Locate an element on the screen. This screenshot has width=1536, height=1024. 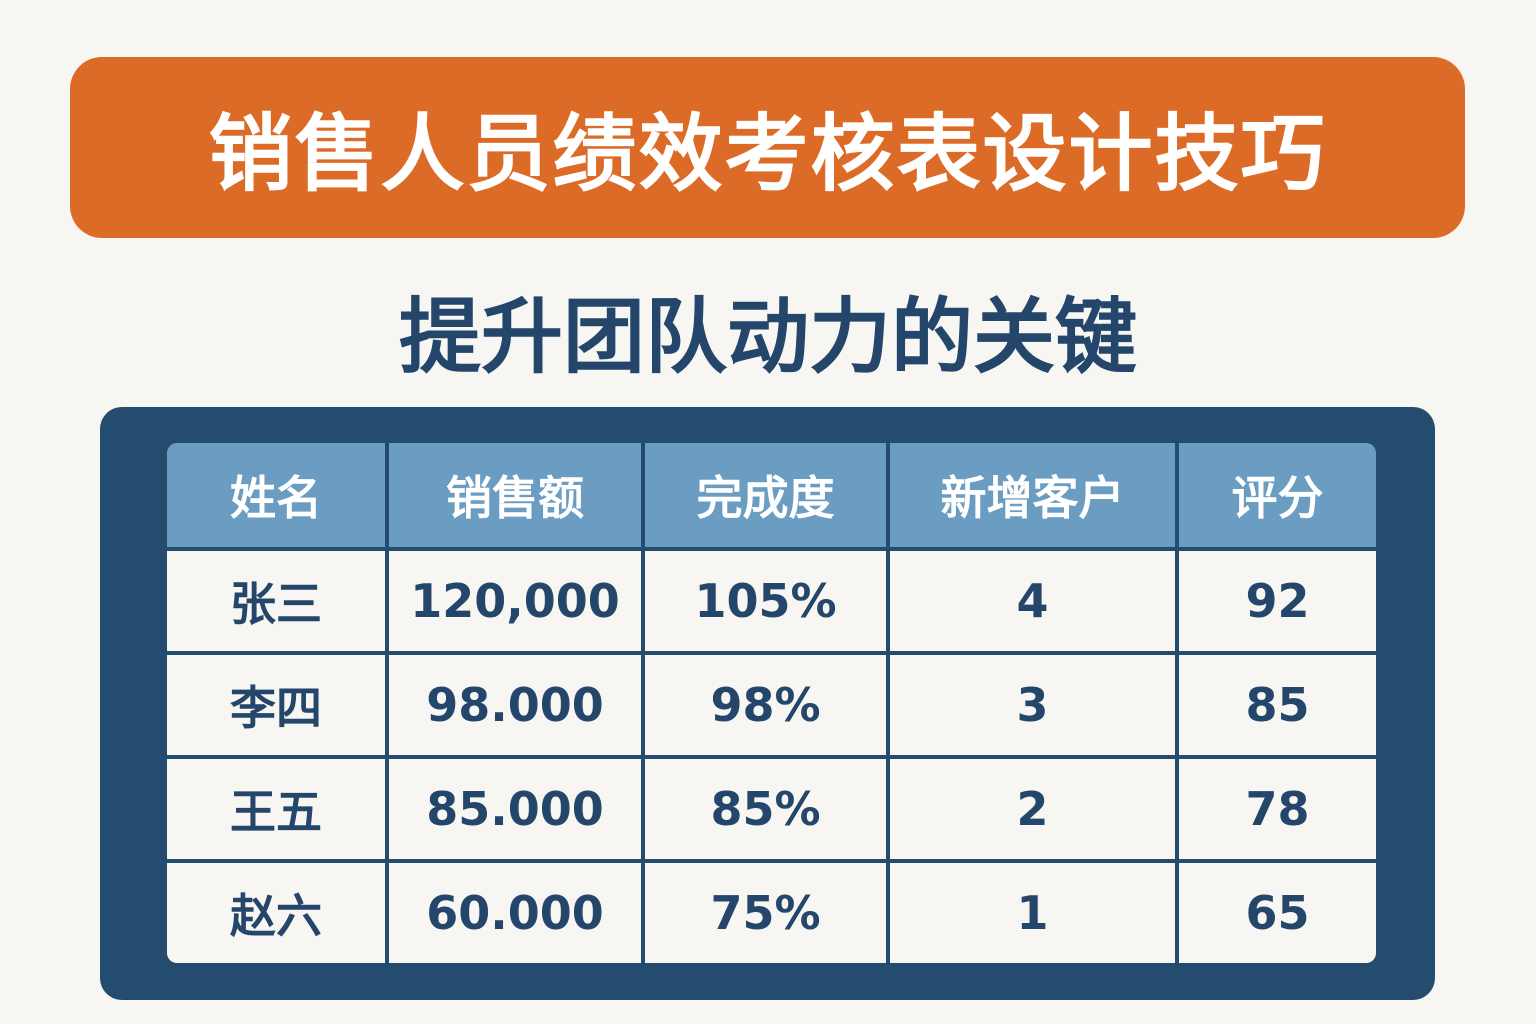
cell-completion: 85% is located at coordinates (765, 809).